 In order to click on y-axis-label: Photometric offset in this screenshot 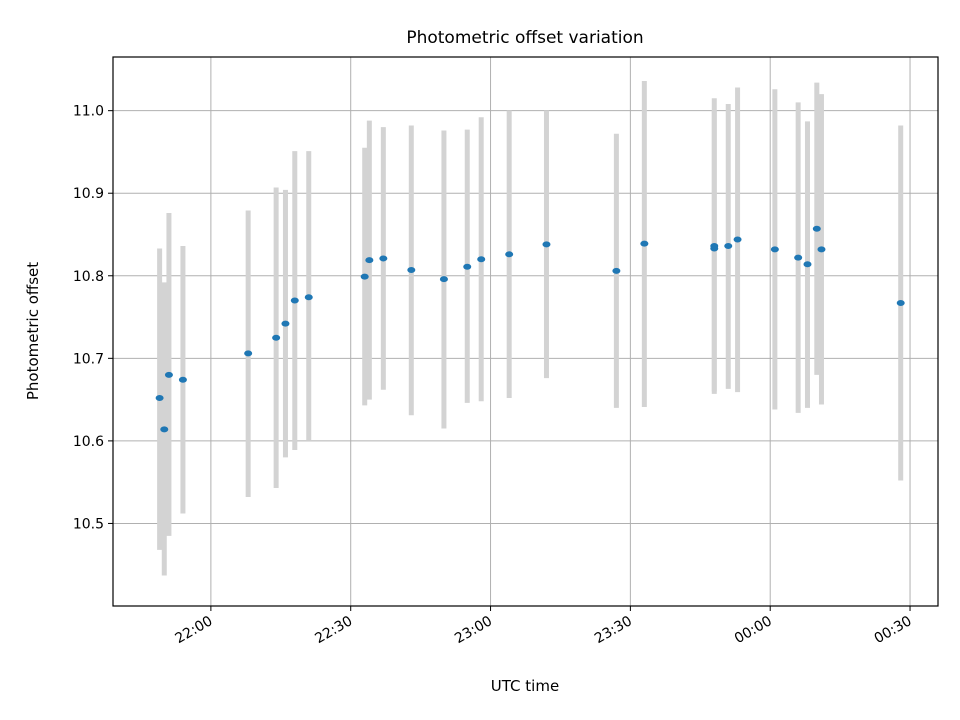, I will do `click(33, 331)`.